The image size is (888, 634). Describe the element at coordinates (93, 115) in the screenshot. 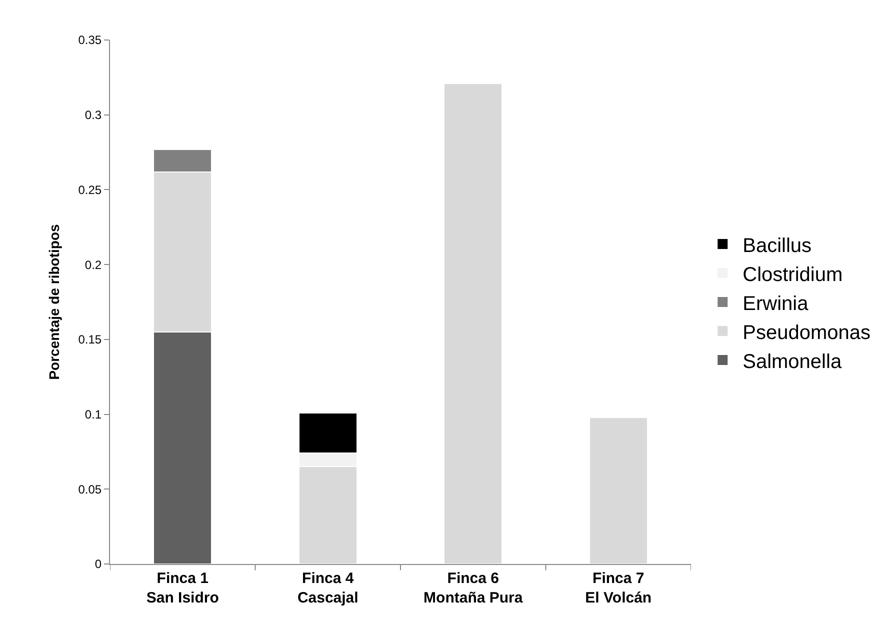

I see `y-tick-label: 0.3` at that location.